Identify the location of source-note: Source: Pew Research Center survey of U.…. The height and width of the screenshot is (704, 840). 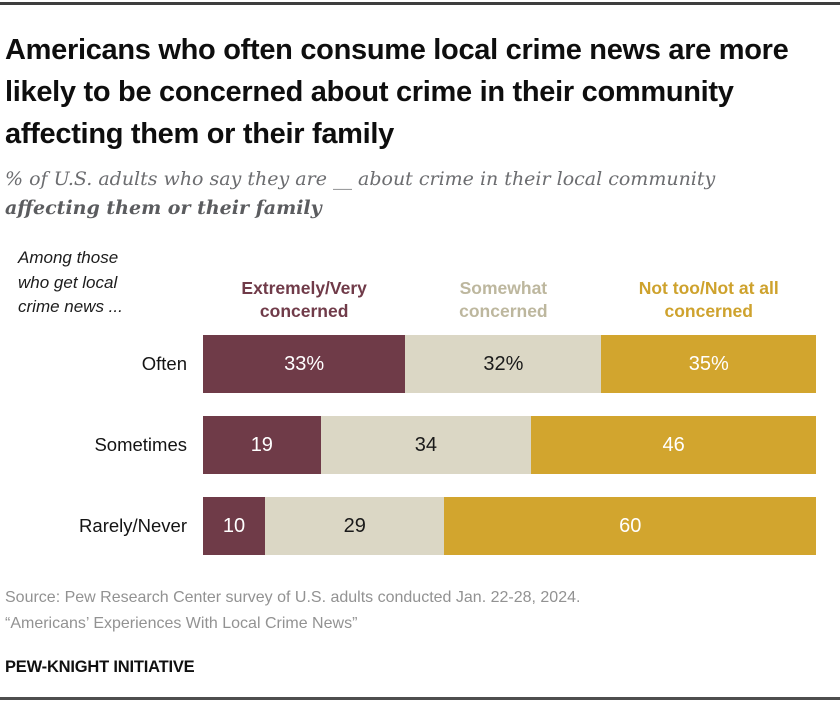
(410, 611).